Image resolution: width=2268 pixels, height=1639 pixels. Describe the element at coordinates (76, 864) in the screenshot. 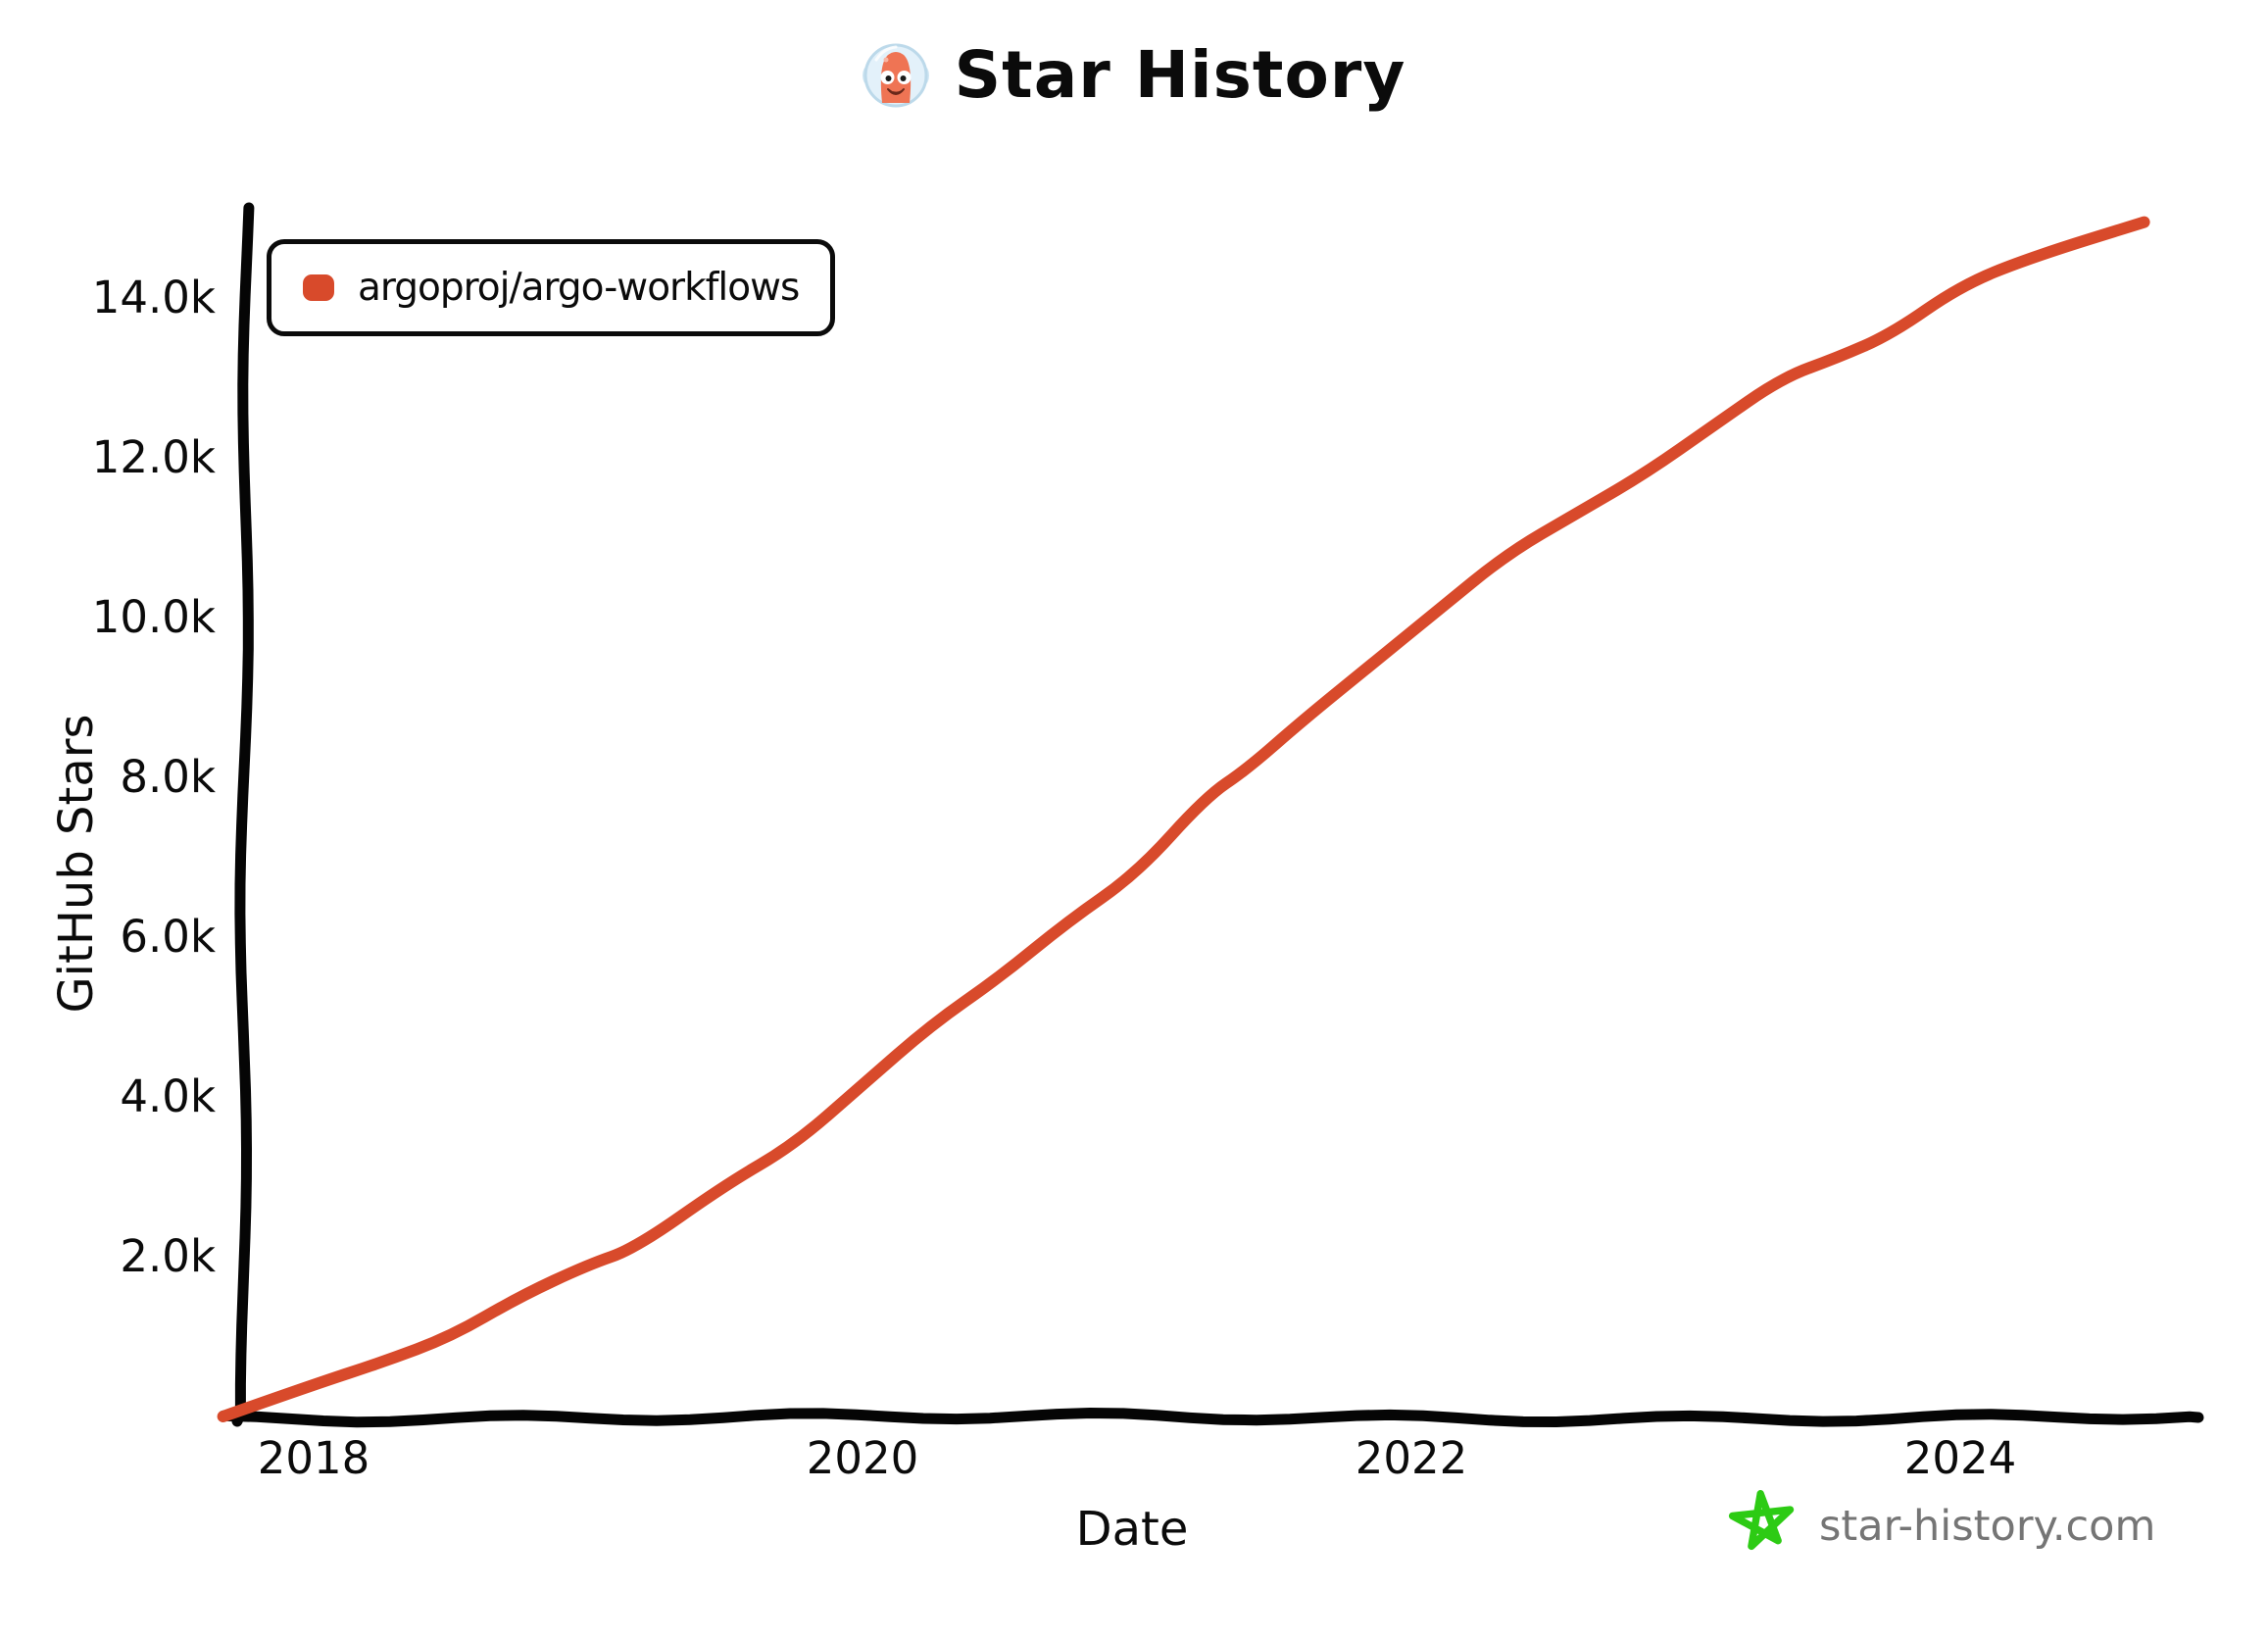

I see `y-axis-title: GitHub Stars` at that location.